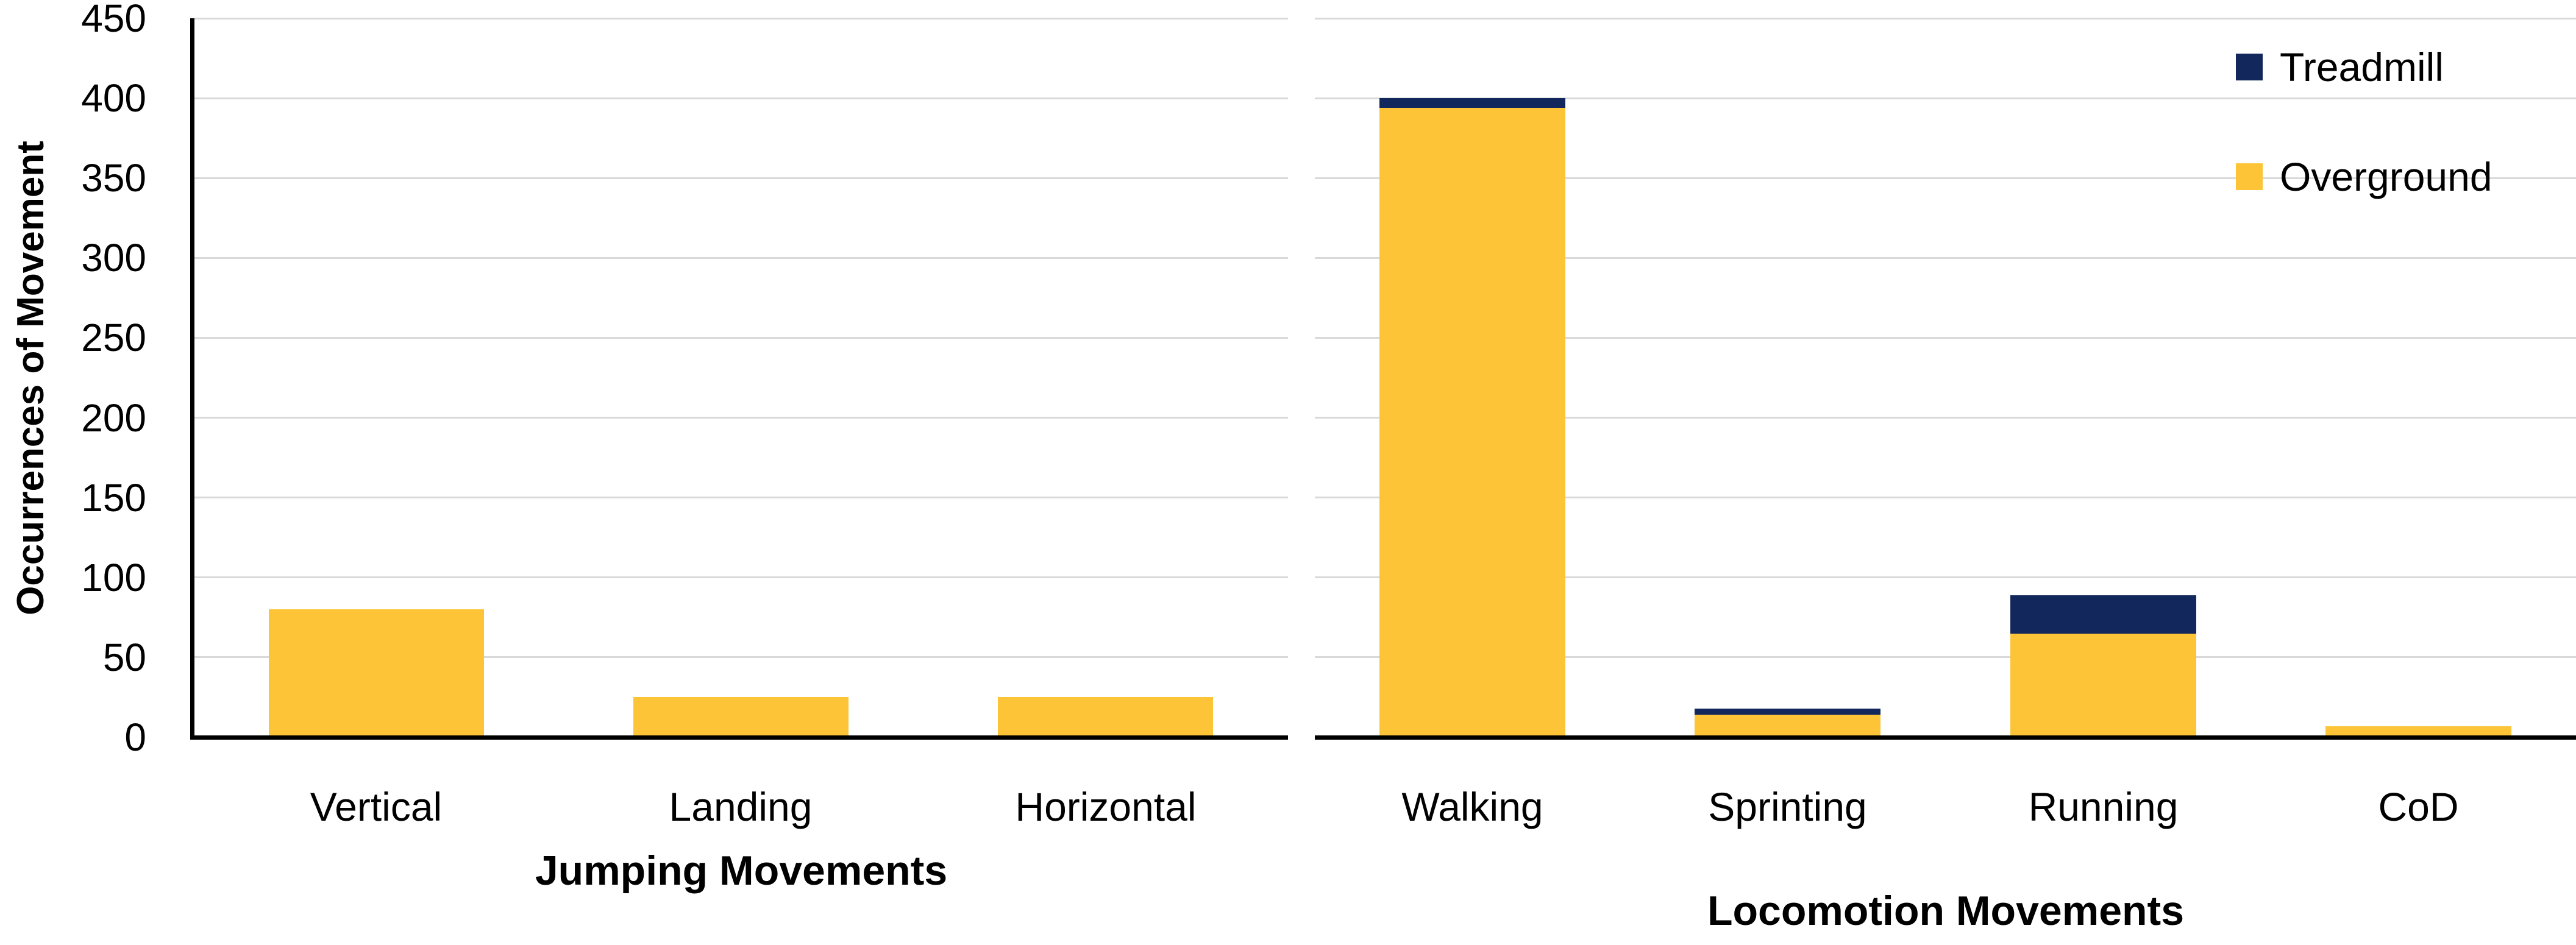  Describe the element at coordinates (2249, 67) in the screenshot. I see `legend-swatch-treadmill-icon` at that location.